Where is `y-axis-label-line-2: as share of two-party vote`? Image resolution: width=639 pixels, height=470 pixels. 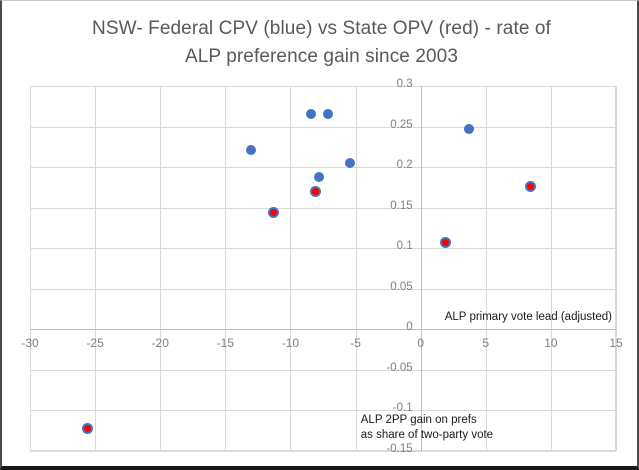 y-axis-label-line-2: as share of two-party vote is located at coordinates (427, 434).